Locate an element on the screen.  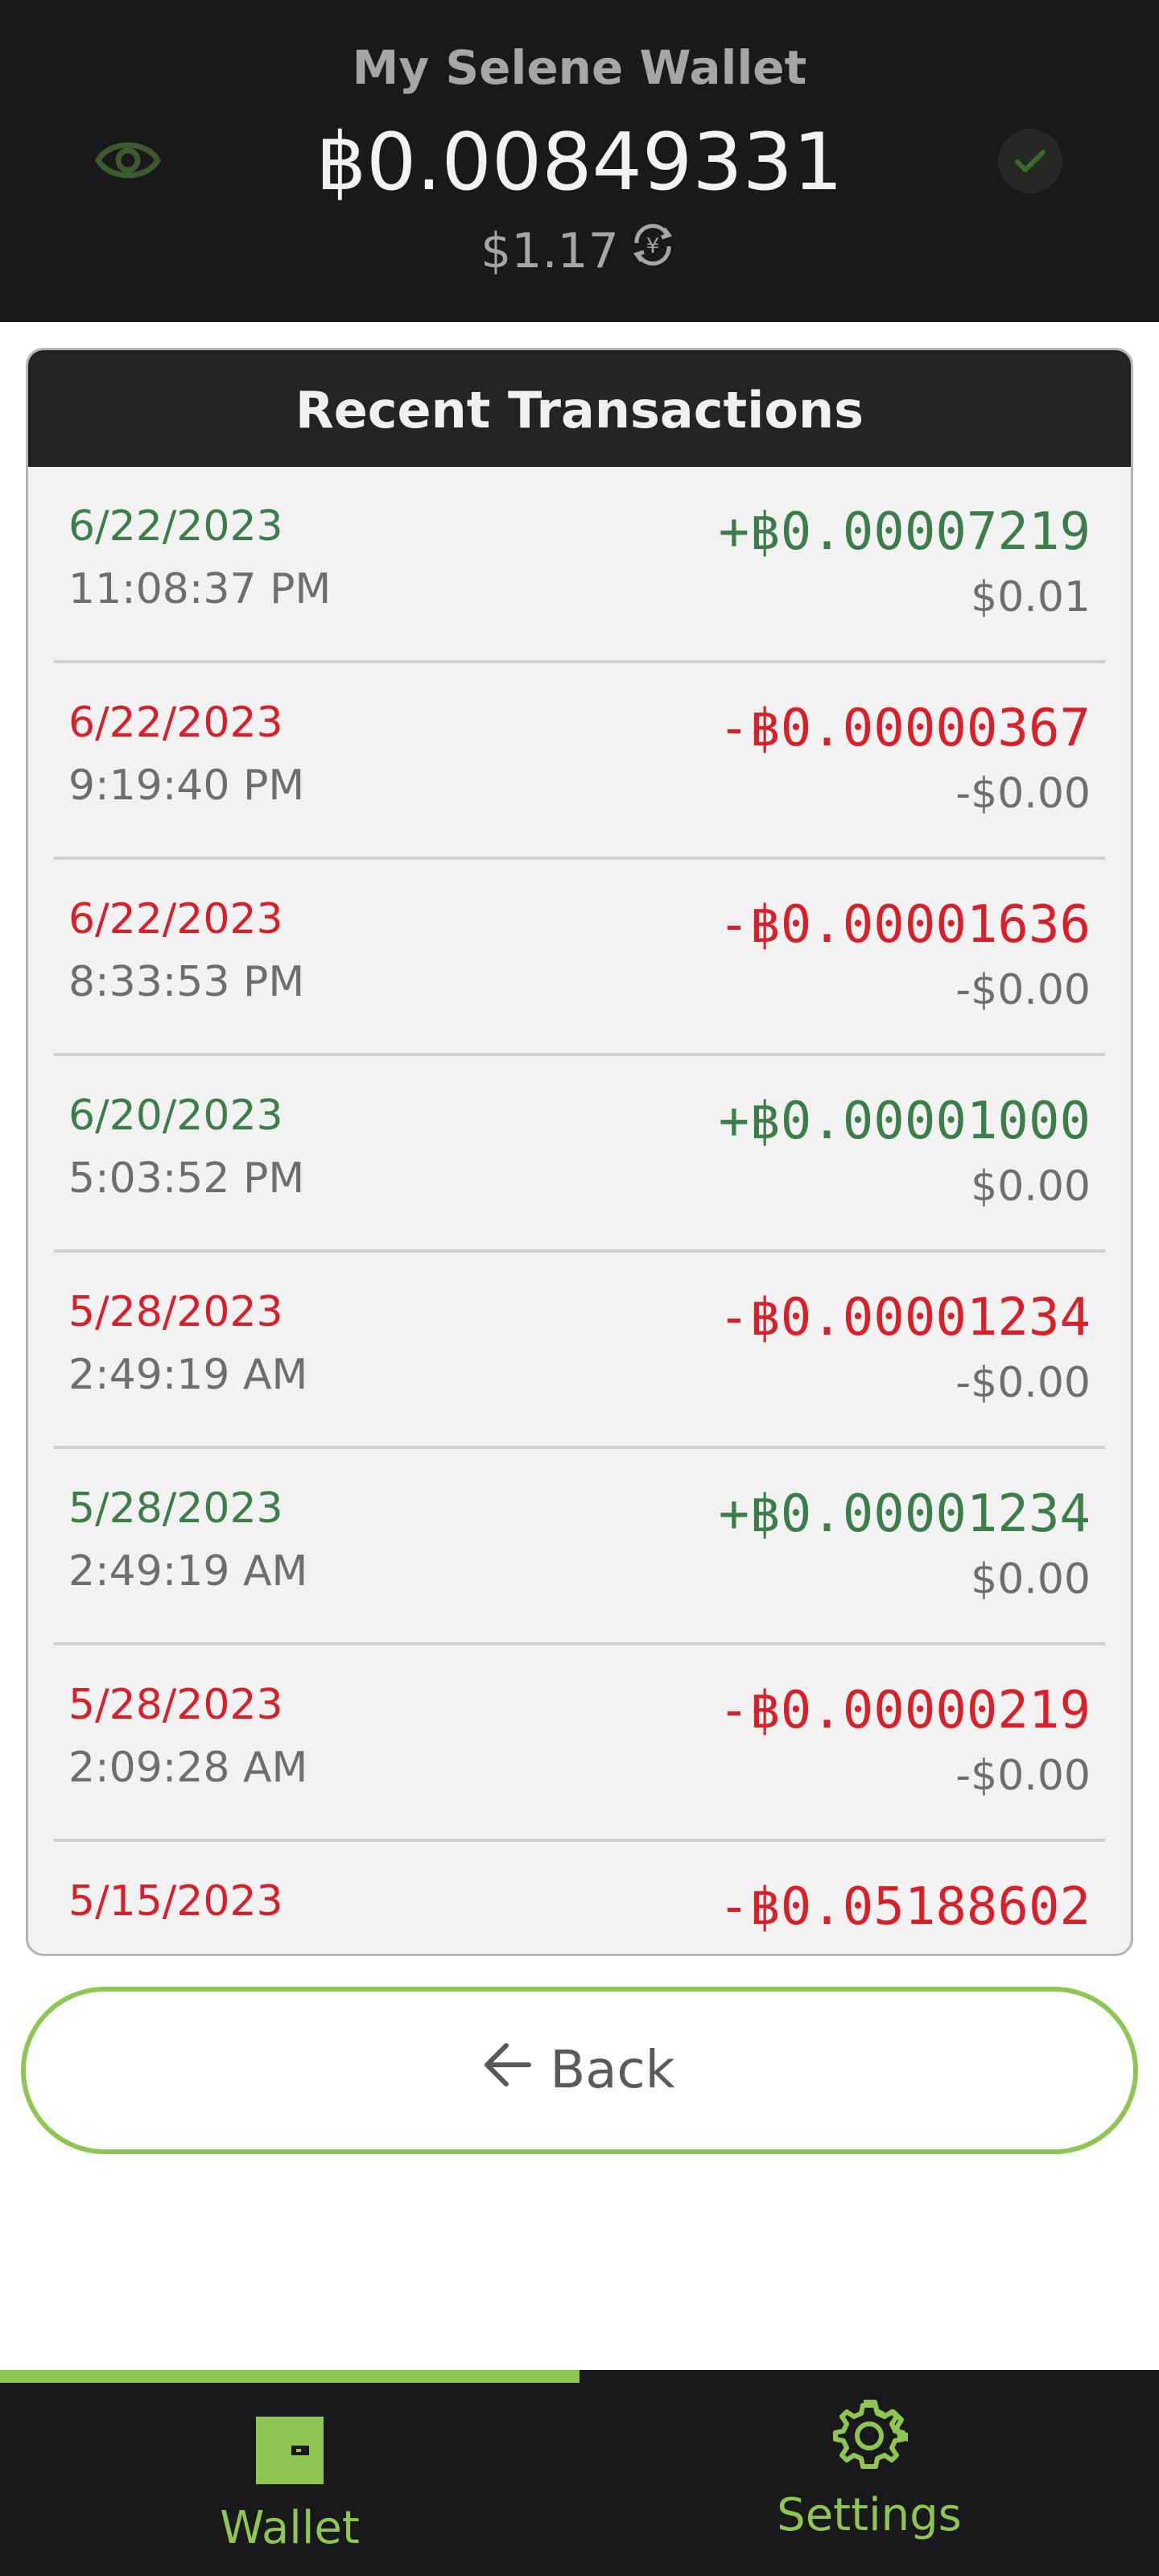
transaction-row: 6/20/2023 5:03:52 PM +฿0.00001000 $0.00 is located at coordinates (579, 1154).